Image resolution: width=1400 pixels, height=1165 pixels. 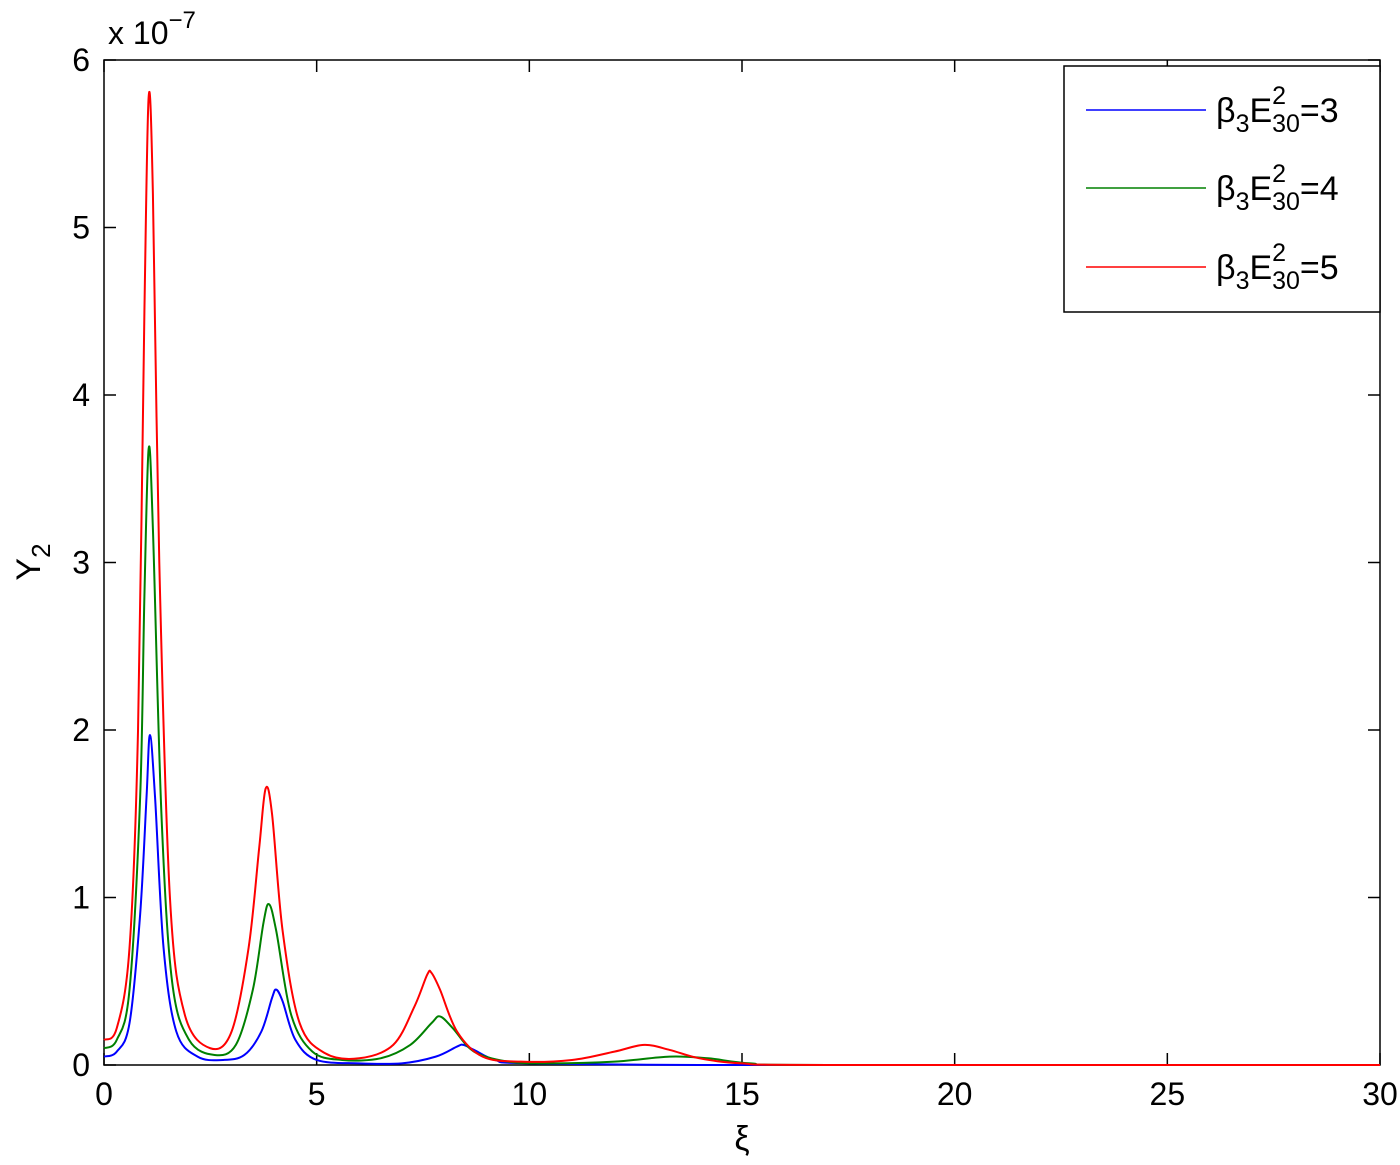 I want to click on x-tick-label: 20, so click(x=955, y=1094).